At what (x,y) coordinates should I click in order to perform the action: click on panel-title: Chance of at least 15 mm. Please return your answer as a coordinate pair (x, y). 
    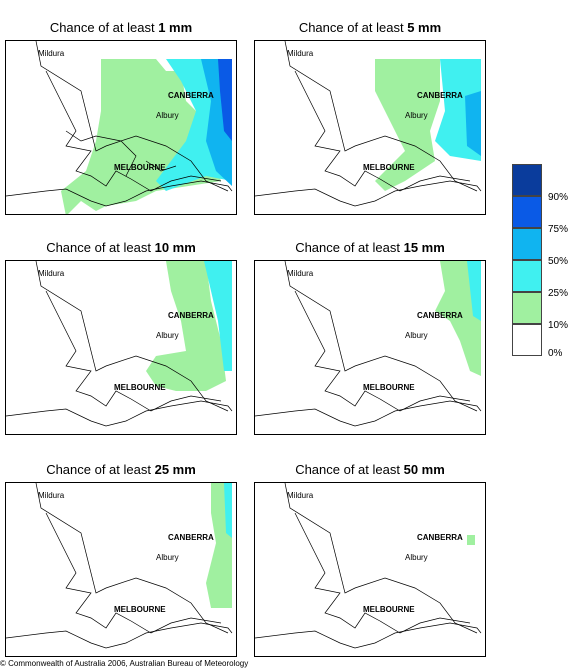
    Looking at the image, I should click on (370, 247).